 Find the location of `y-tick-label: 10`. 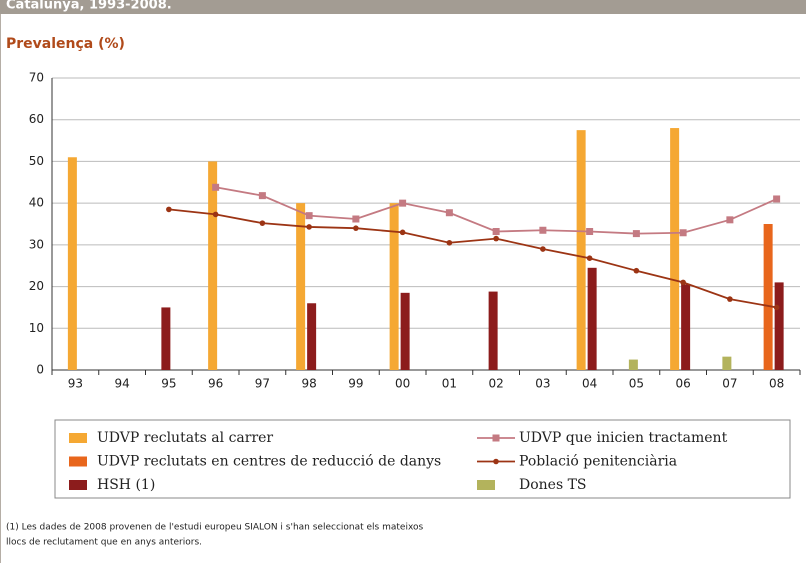

y-tick-label: 10 is located at coordinates (36, 328).